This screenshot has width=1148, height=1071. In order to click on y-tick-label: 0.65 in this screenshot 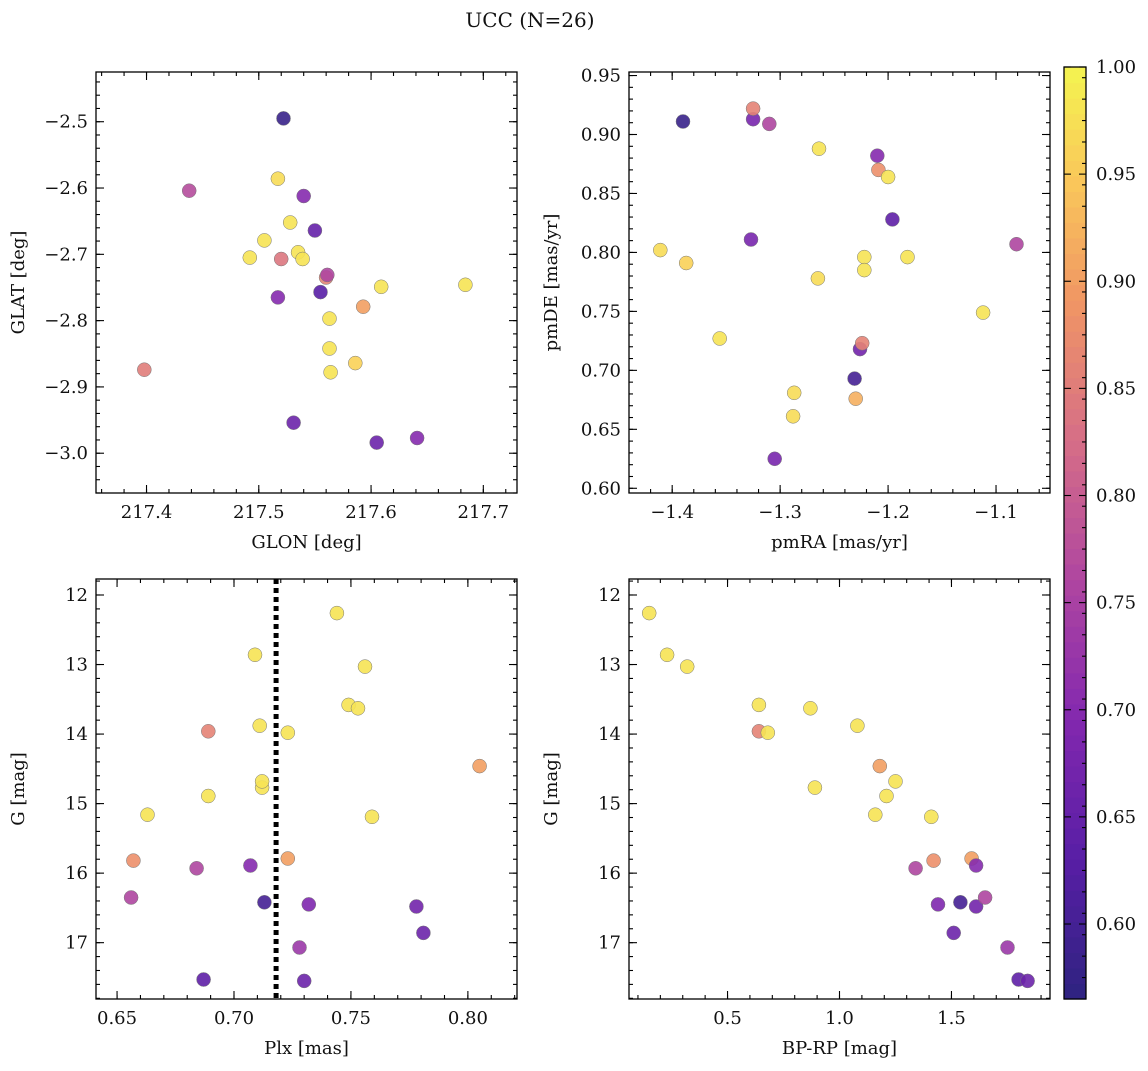, I will do `click(601, 429)`.